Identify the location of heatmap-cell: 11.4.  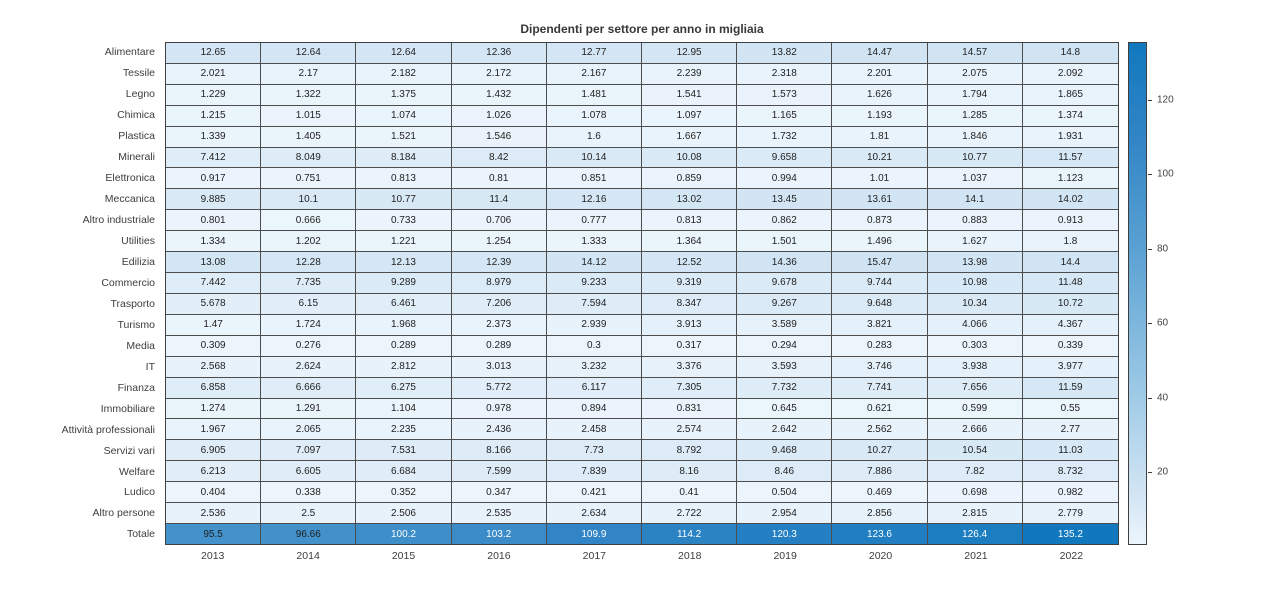
(499, 200).